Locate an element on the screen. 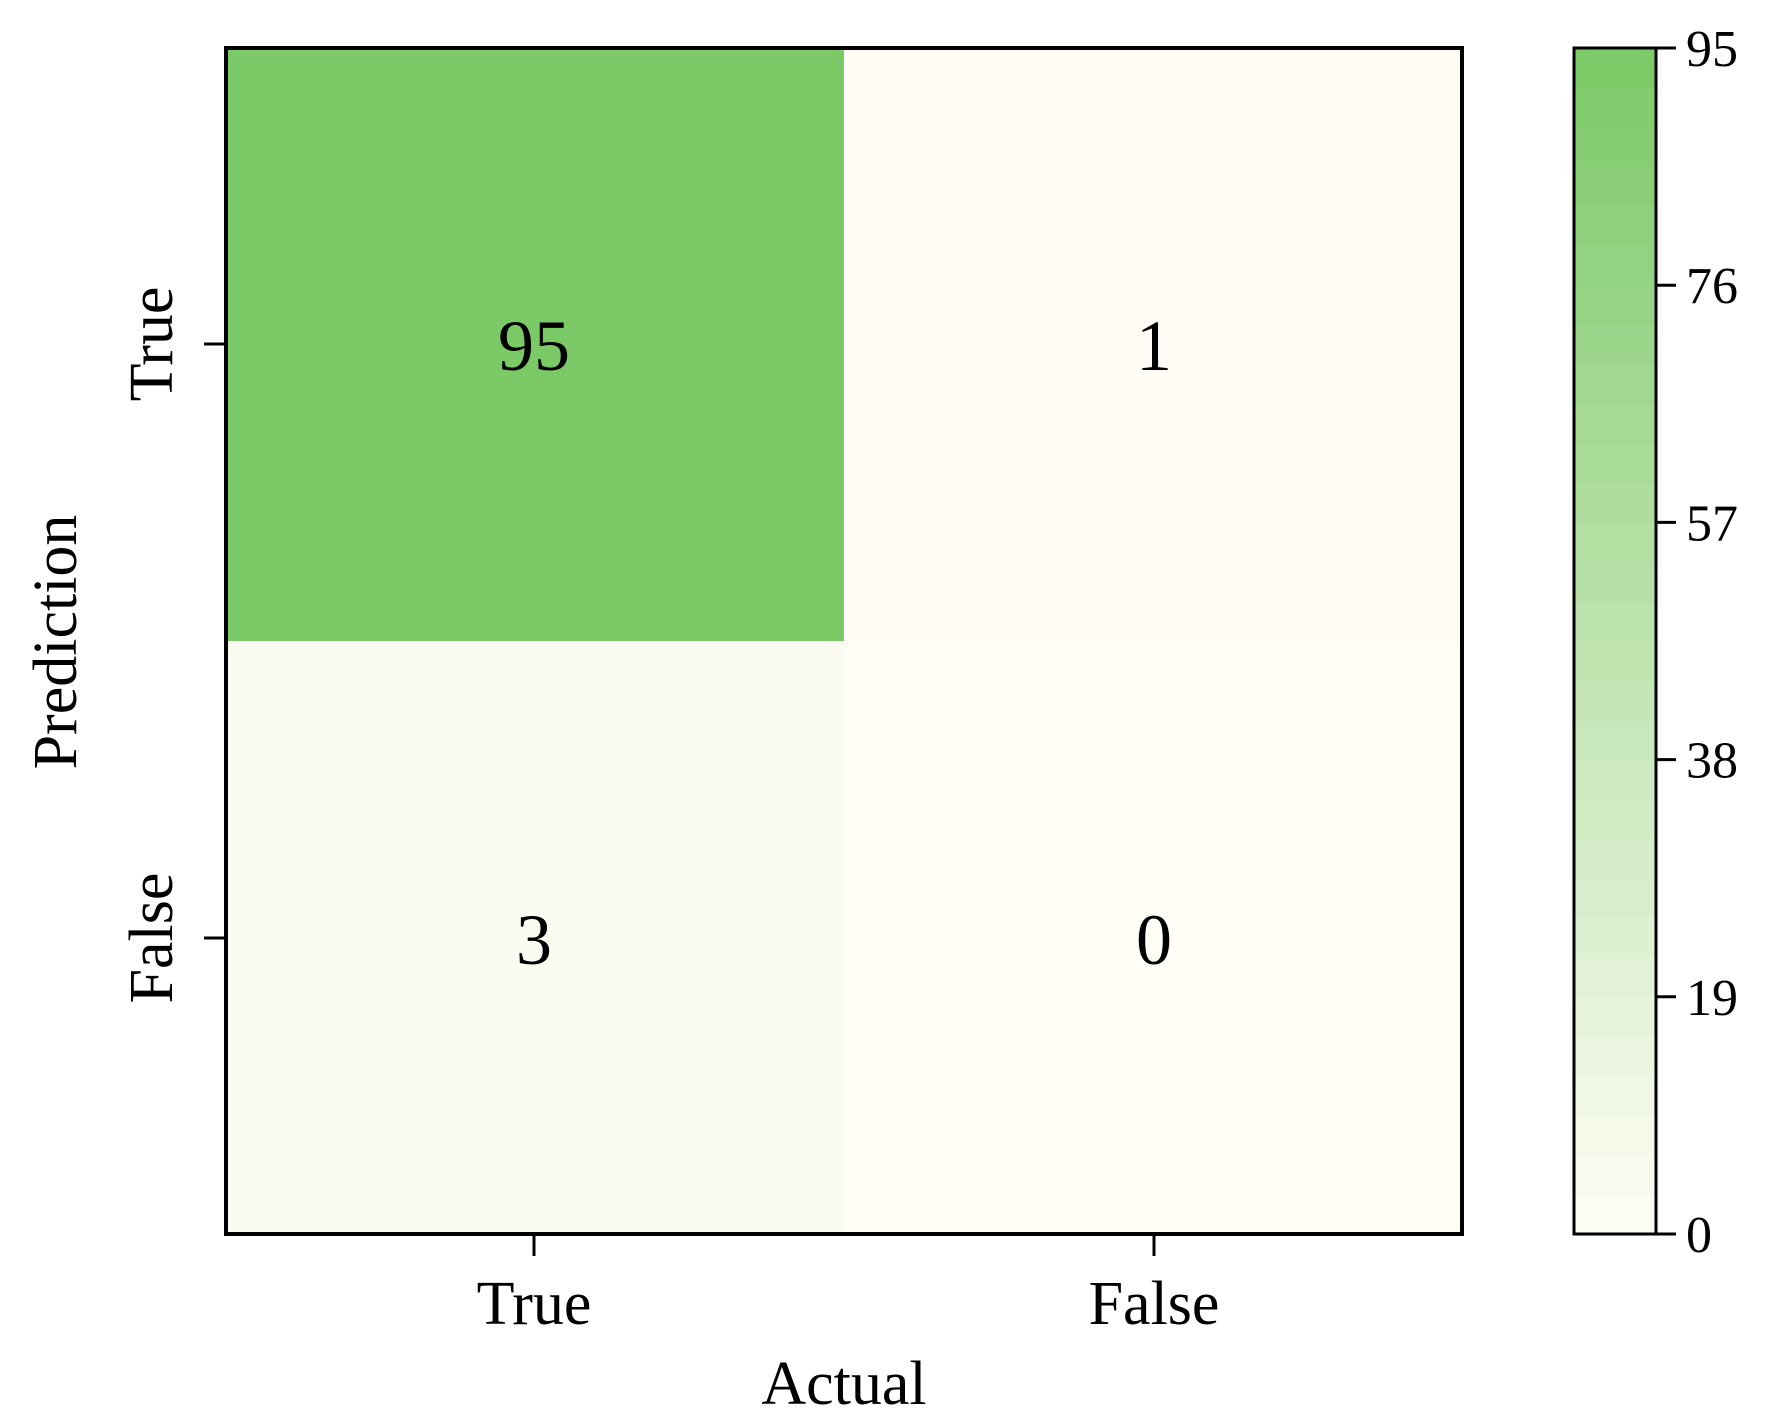 The image size is (1781, 1421). cell-label-true-true: 95 is located at coordinates (534, 346).